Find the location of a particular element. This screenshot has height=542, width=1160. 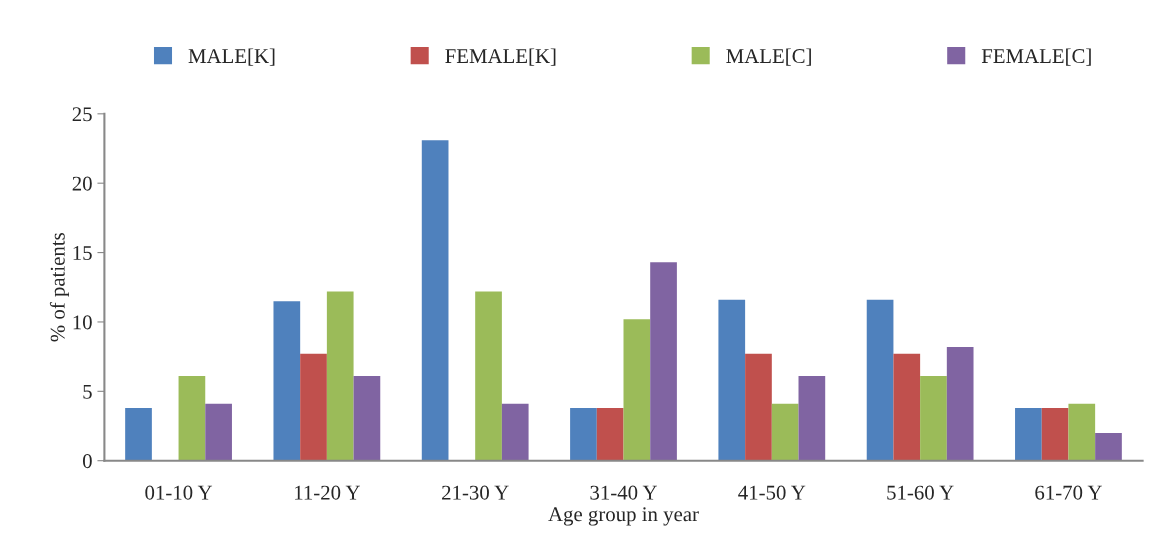

legend-label: FEMALE[C] is located at coordinates (1036, 57).